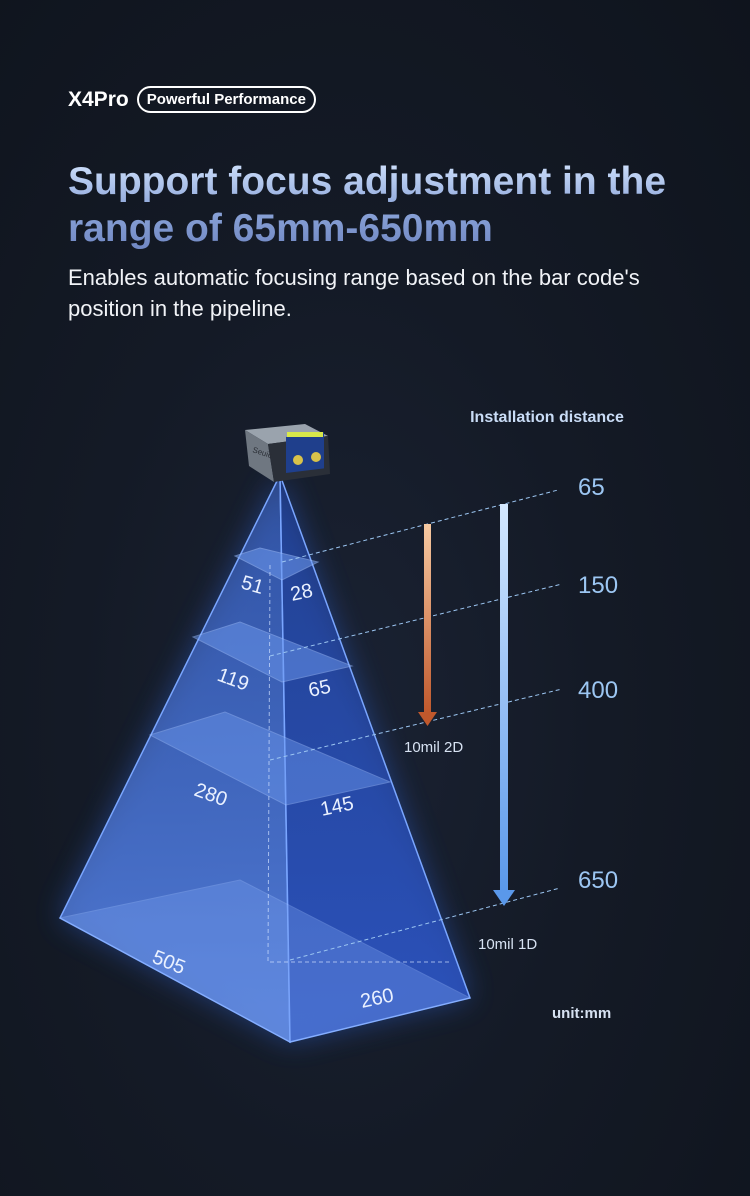 This screenshot has height=1196, width=750. Describe the element at coordinates (581, 1013) in the screenshot. I see `unit-label: unit:mm` at that location.